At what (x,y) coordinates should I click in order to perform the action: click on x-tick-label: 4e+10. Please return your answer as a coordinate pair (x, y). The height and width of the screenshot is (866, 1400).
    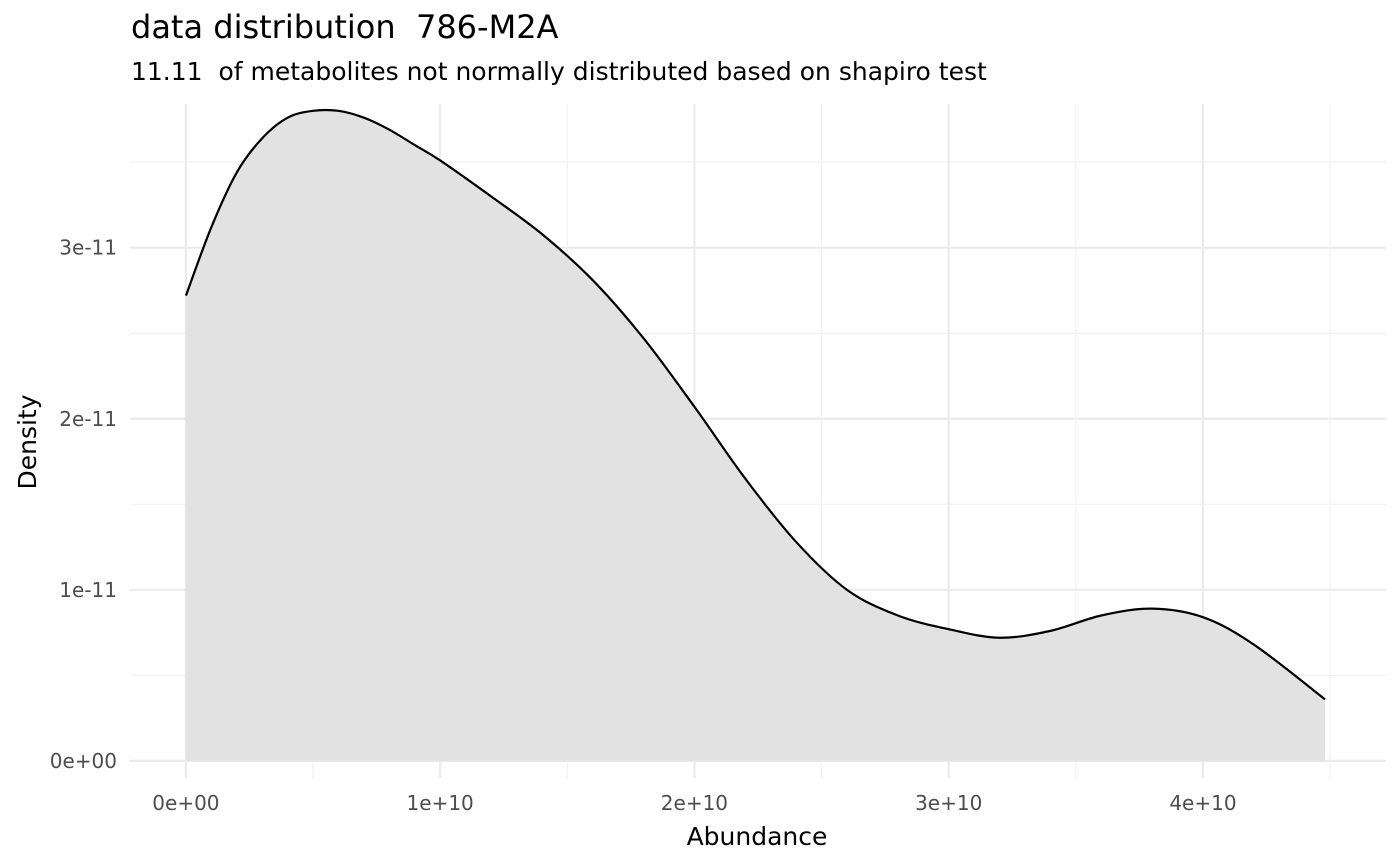
    Looking at the image, I should click on (1202, 803).